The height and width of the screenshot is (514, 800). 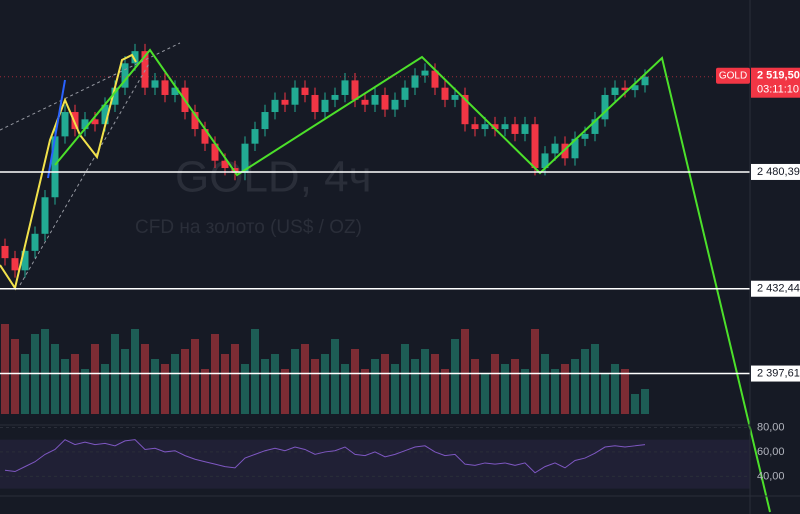 I want to click on level-label: 2 397,61, so click(x=778, y=373).